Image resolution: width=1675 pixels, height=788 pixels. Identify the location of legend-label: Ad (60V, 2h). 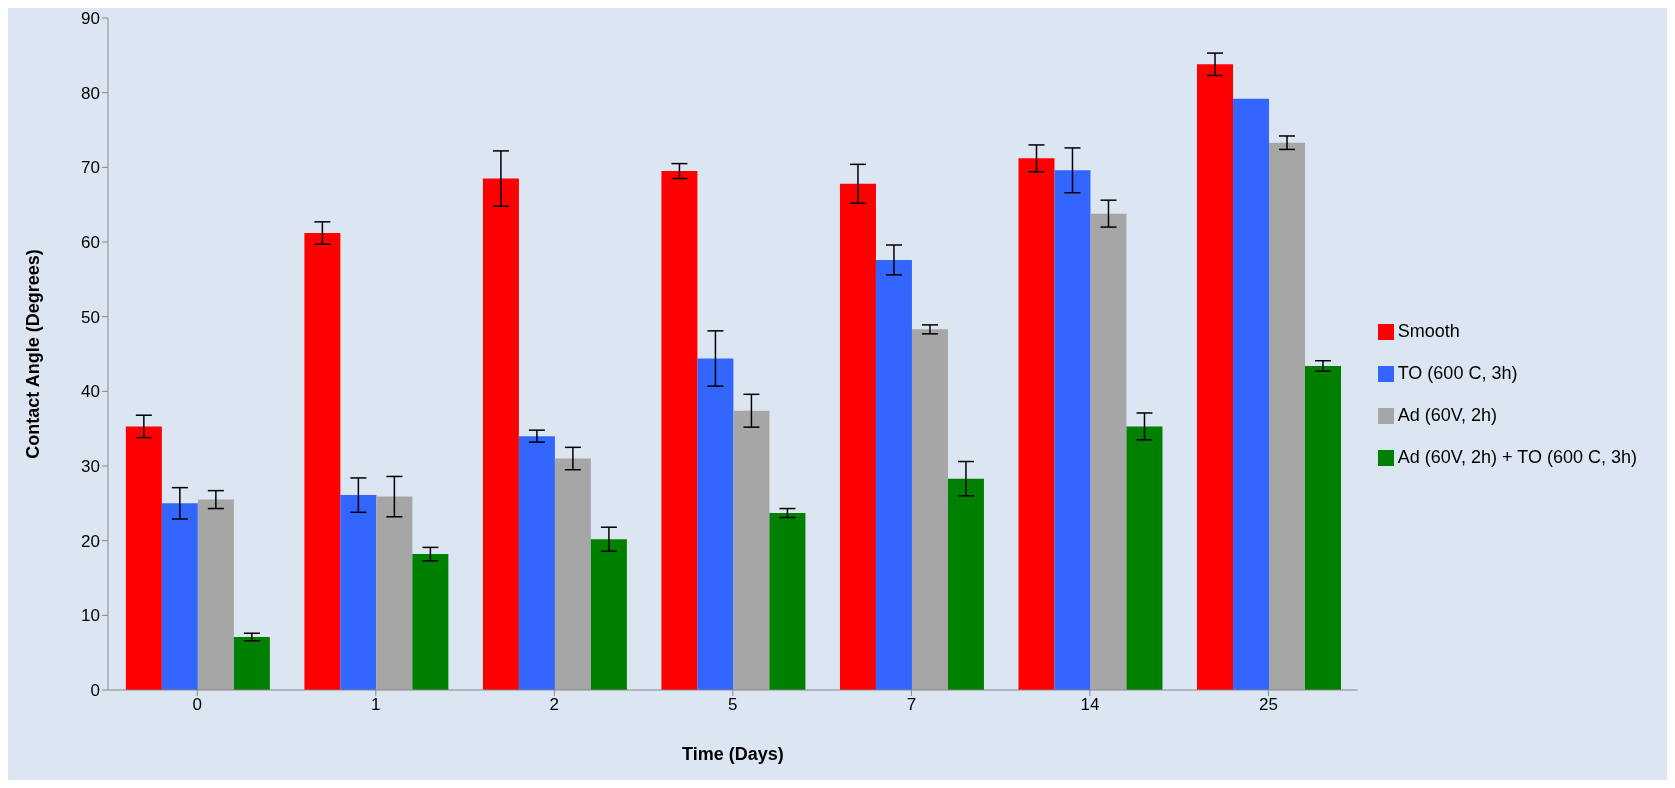
(1447, 415).